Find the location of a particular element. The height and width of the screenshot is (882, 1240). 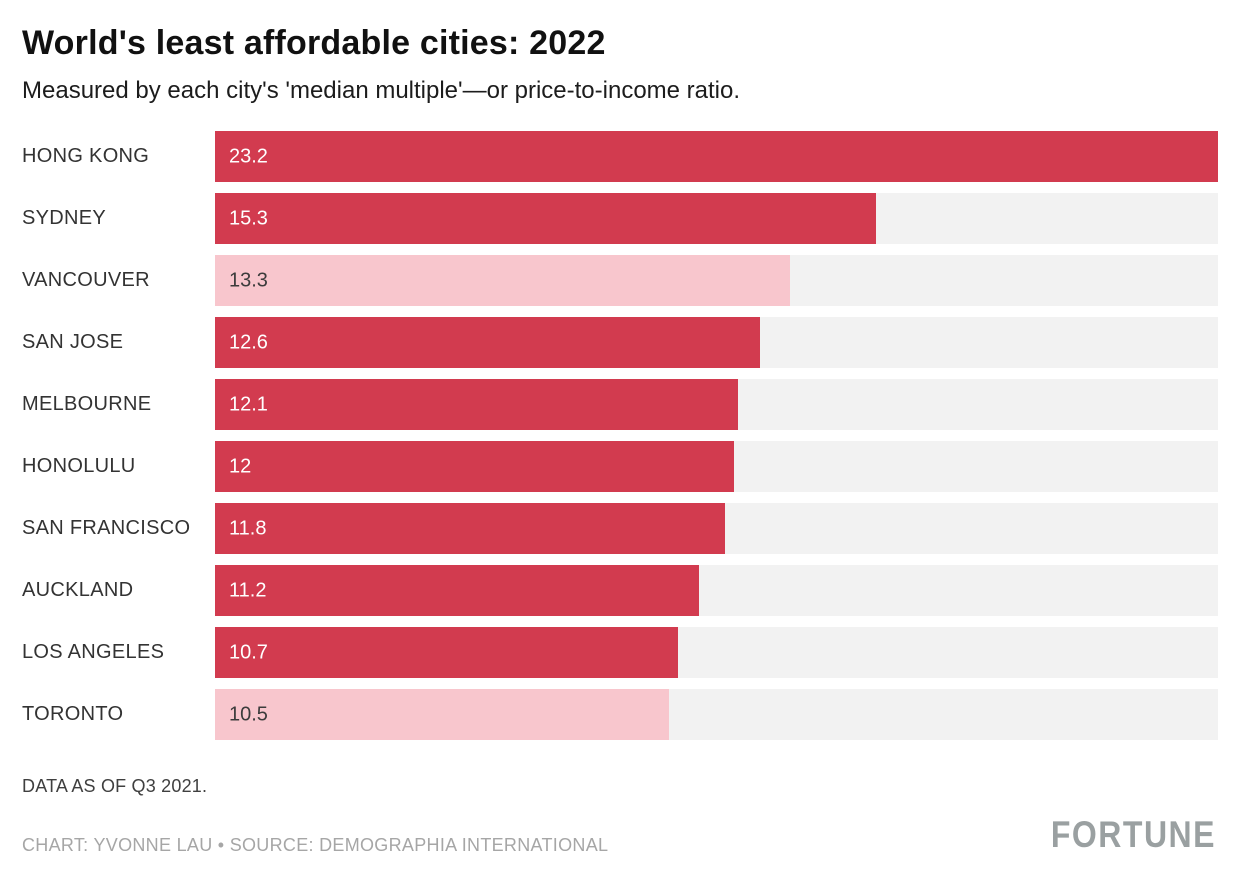

bar-value-label: 11.2 is located at coordinates (248, 590).